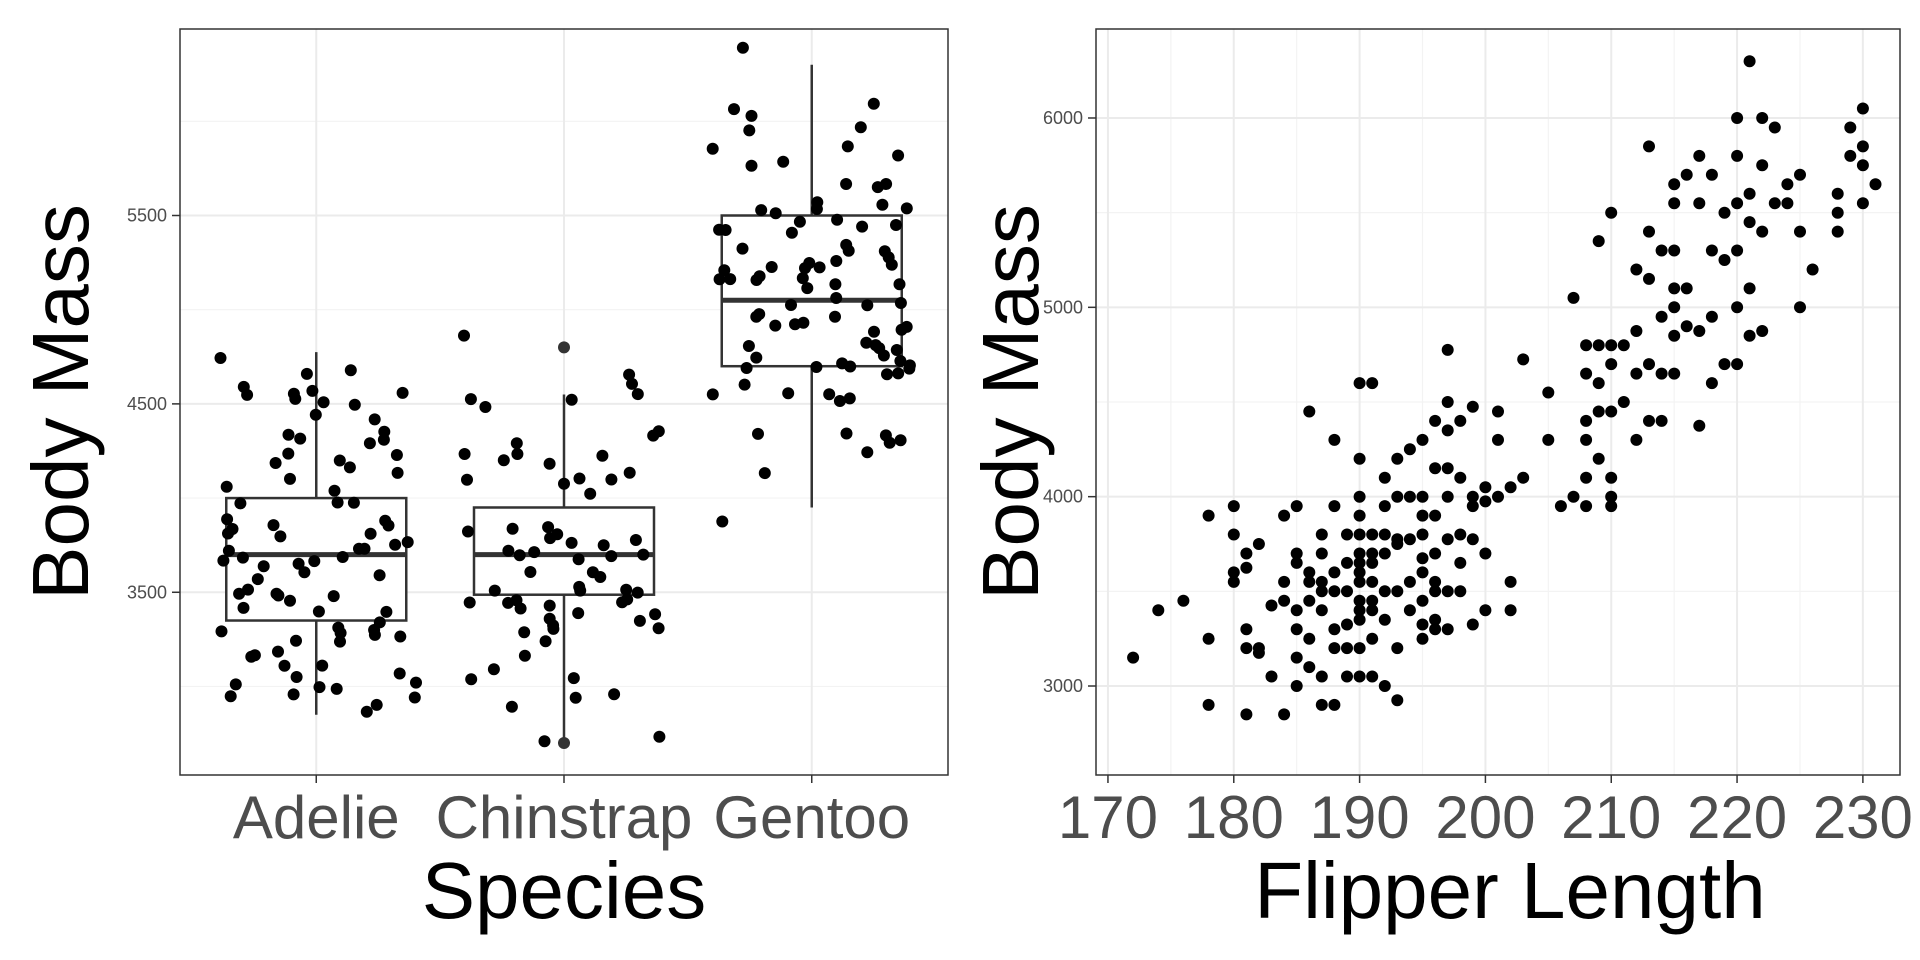 The width and height of the screenshot is (1920, 960). What do you see at coordinates (147, 404) in the screenshot?
I see `boxplot-y-tick-label: 4500` at bounding box center [147, 404].